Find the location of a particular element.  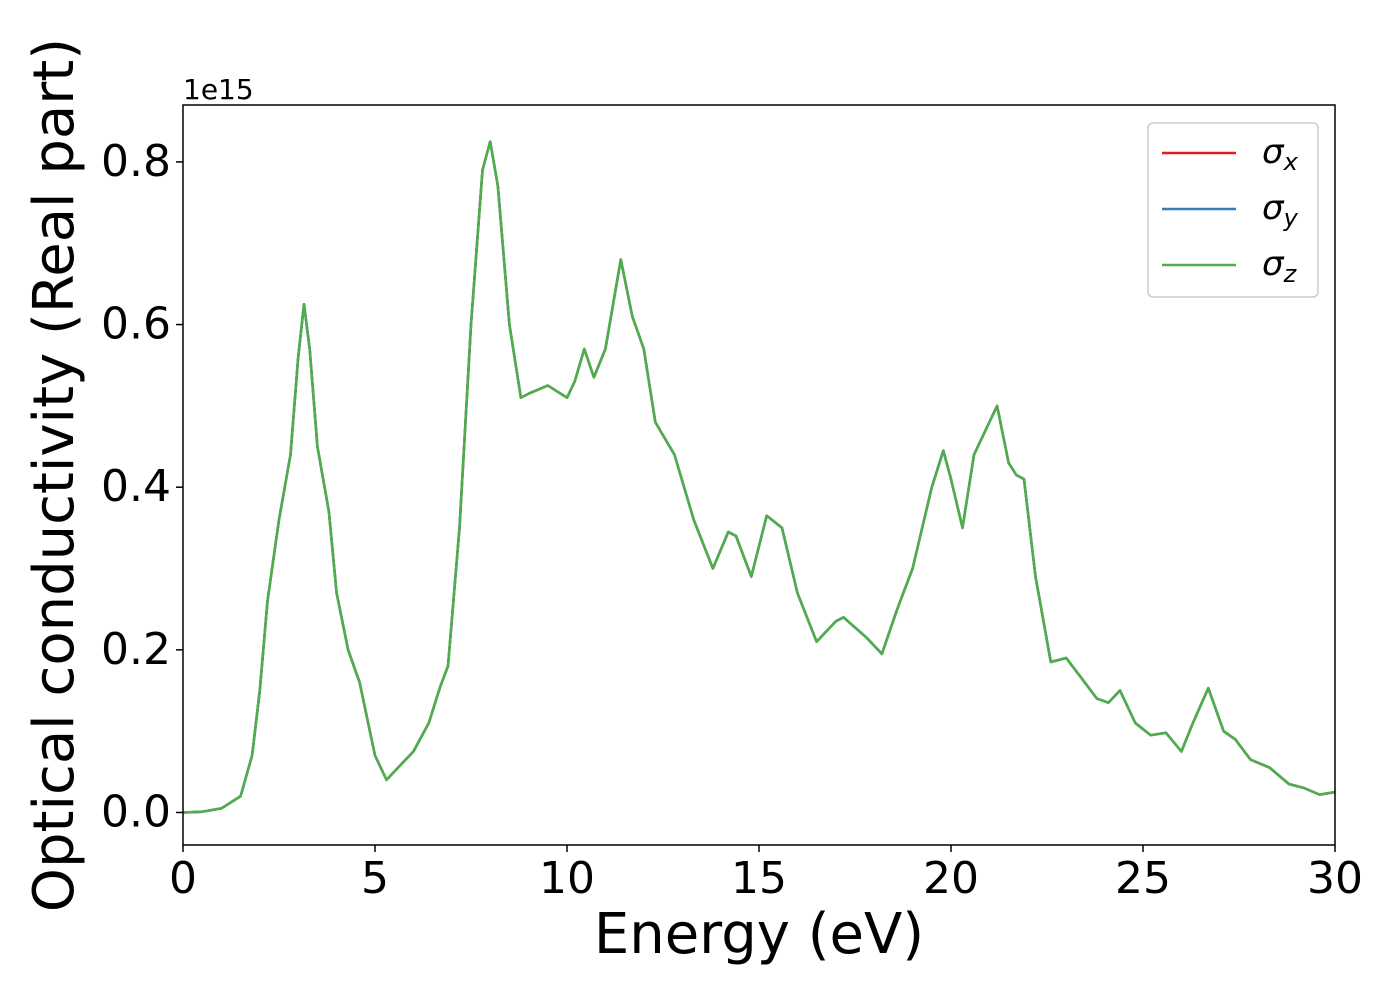

x-axis-label: Energy (eV) is located at coordinates (759, 934).